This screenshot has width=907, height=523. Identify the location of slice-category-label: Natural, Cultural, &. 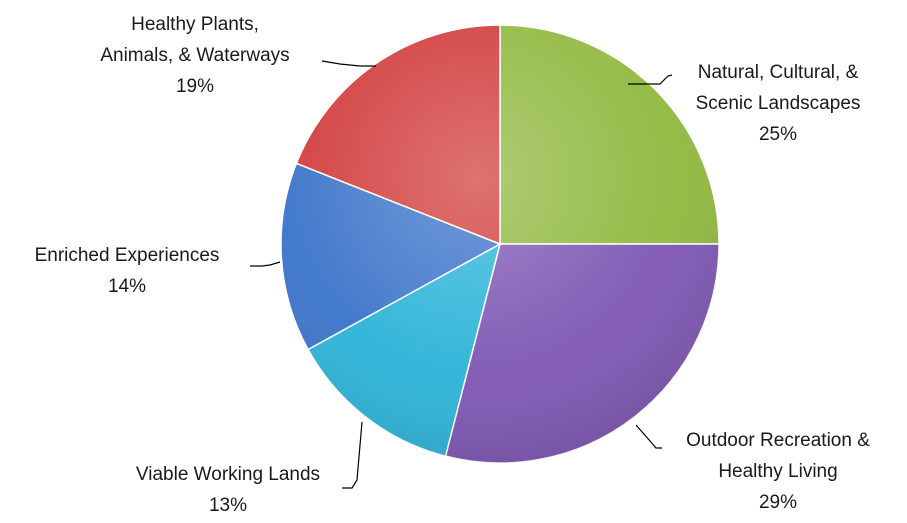
(778, 72).